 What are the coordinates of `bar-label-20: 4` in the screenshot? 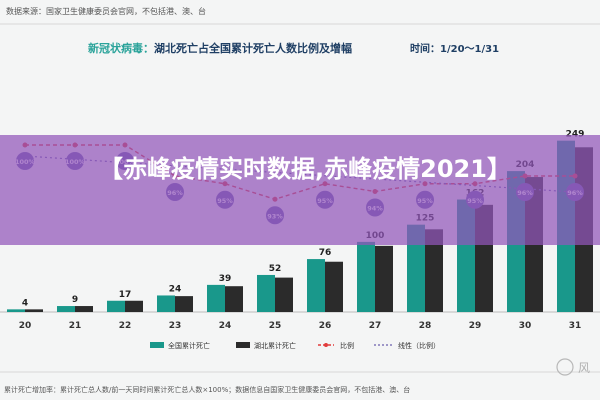 It's located at (25, 303).